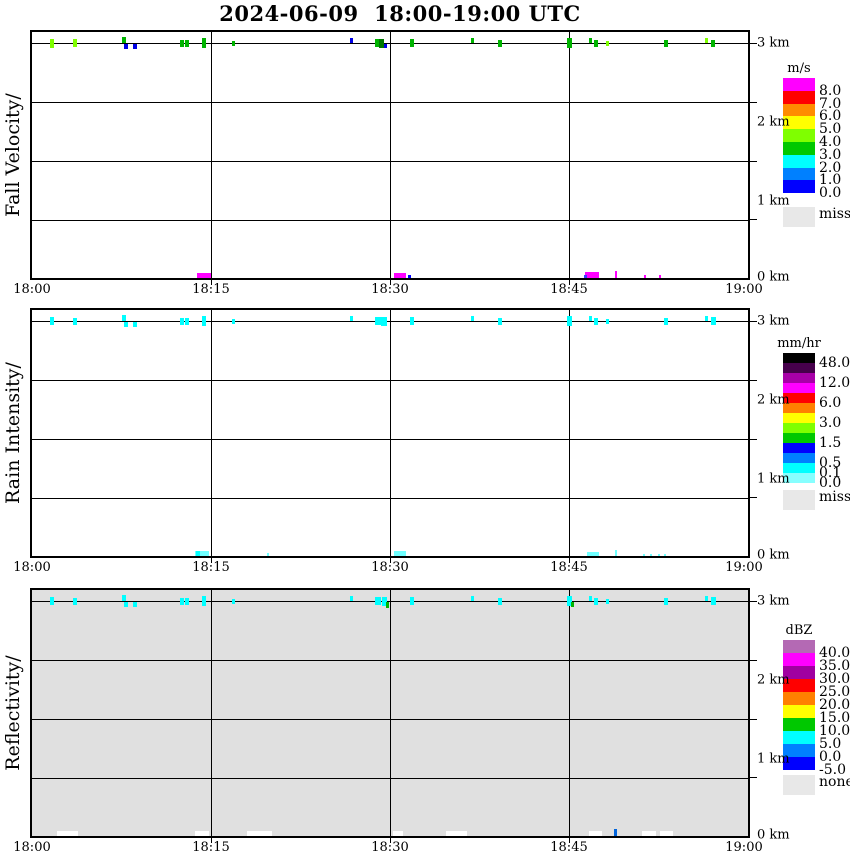 The height and width of the screenshot is (868, 850). What do you see at coordinates (799, 630) in the screenshot?
I see `legend-title: dBZ` at bounding box center [799, 630].